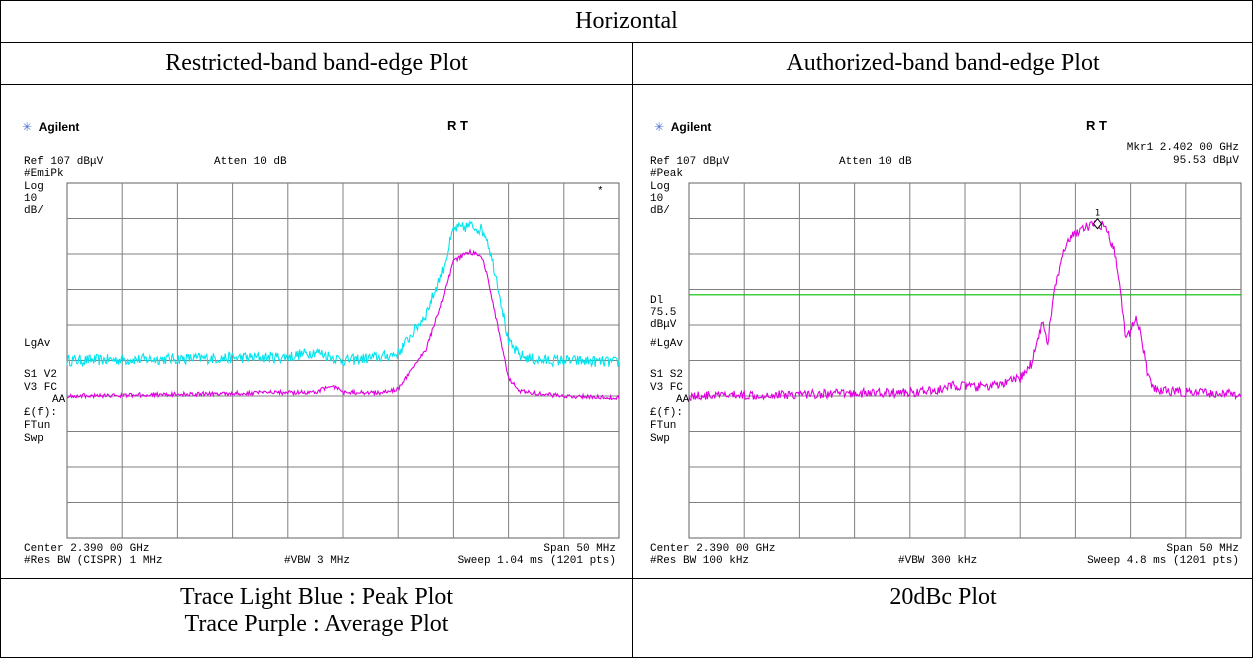 This screenshot has height=660, width=1255. I want to click on left-scale-unit: dB/, so click(34, 211).